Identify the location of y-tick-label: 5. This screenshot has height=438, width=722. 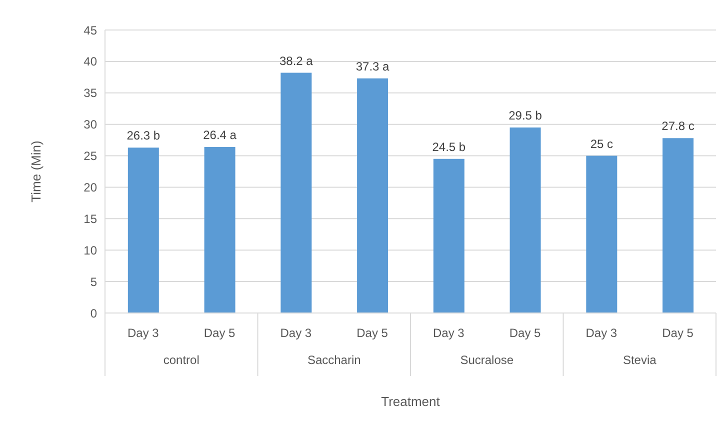
(94, 281).